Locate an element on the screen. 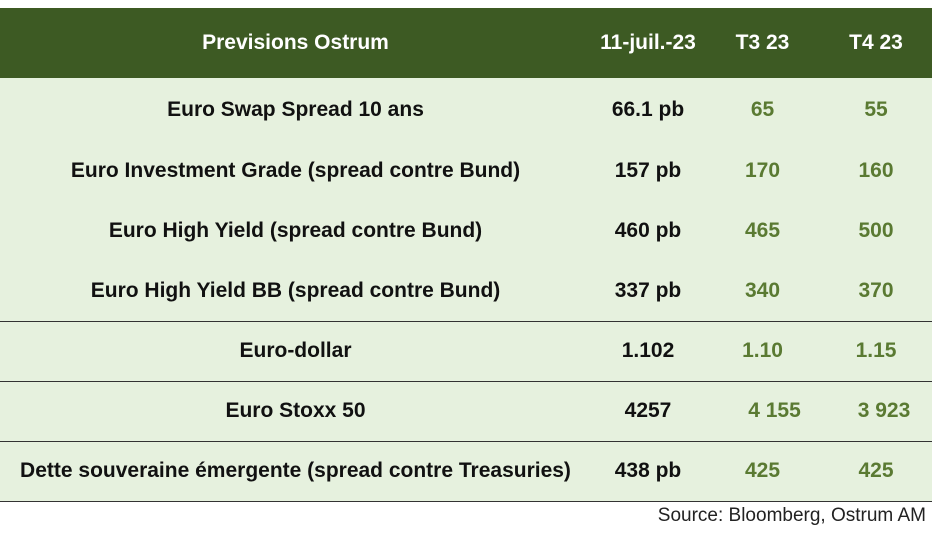 The height and width of the screenshot is (537, 932). row-t4: 500 is located at coordinates (876, 230).